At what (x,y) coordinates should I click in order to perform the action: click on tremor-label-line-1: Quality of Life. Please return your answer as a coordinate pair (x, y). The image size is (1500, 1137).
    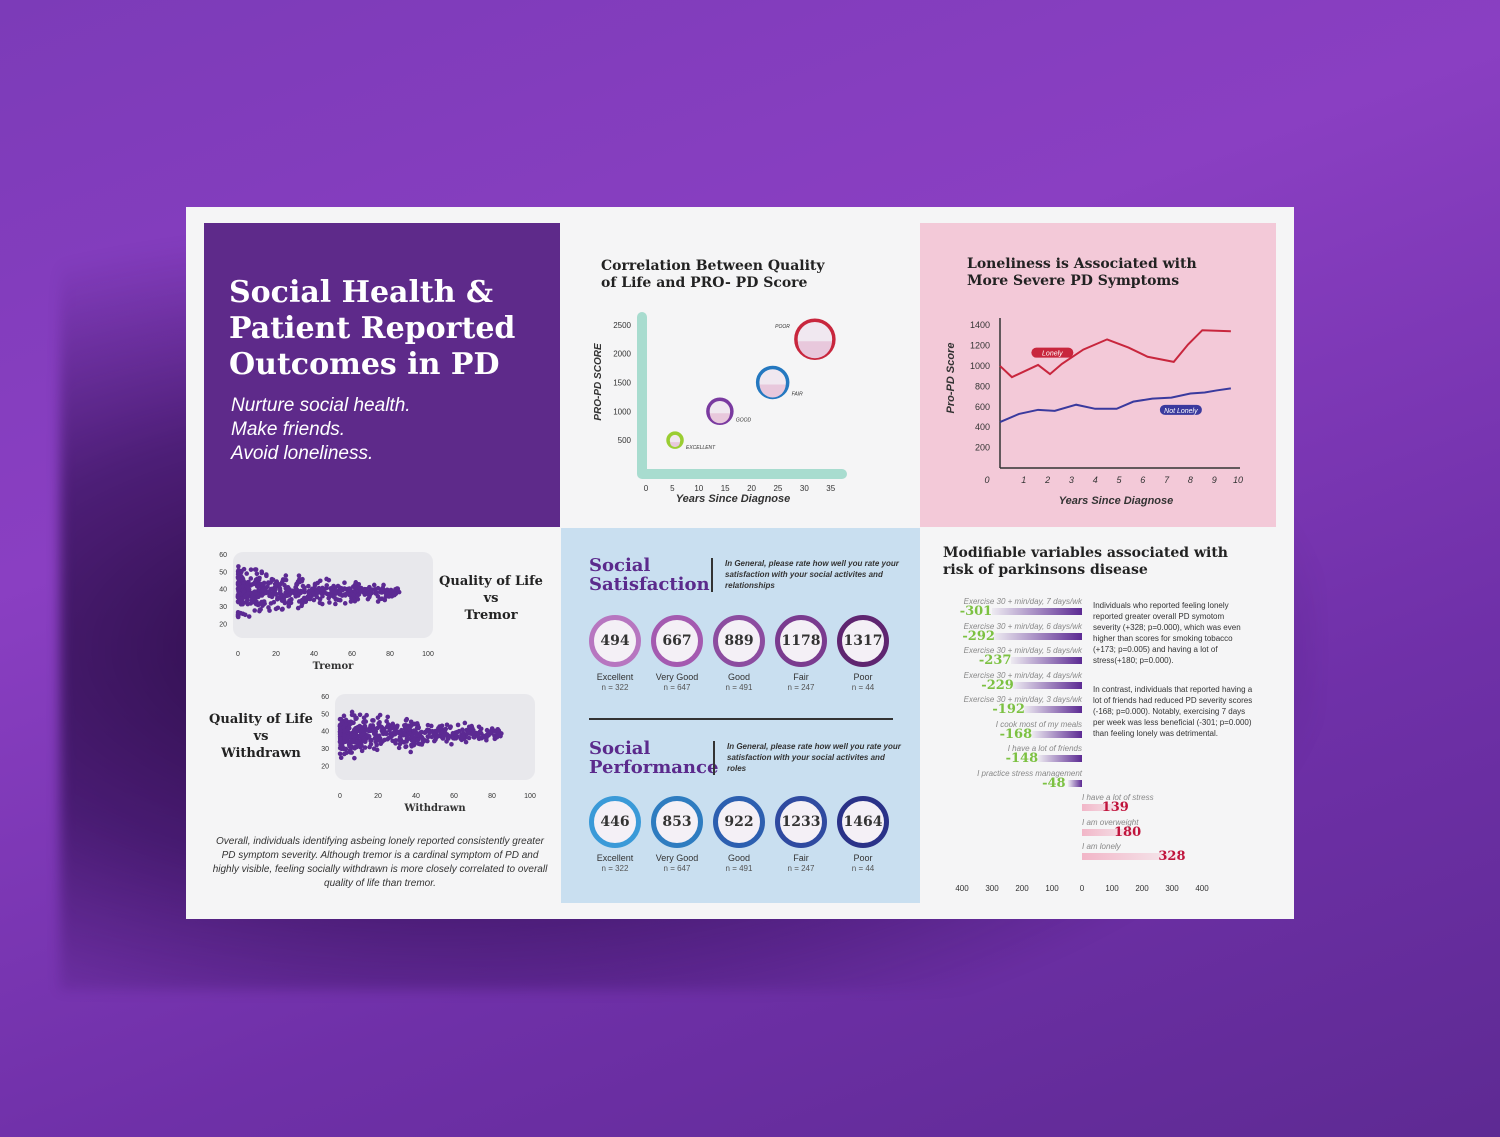
    Looking at the image, I should click on (491, 581).